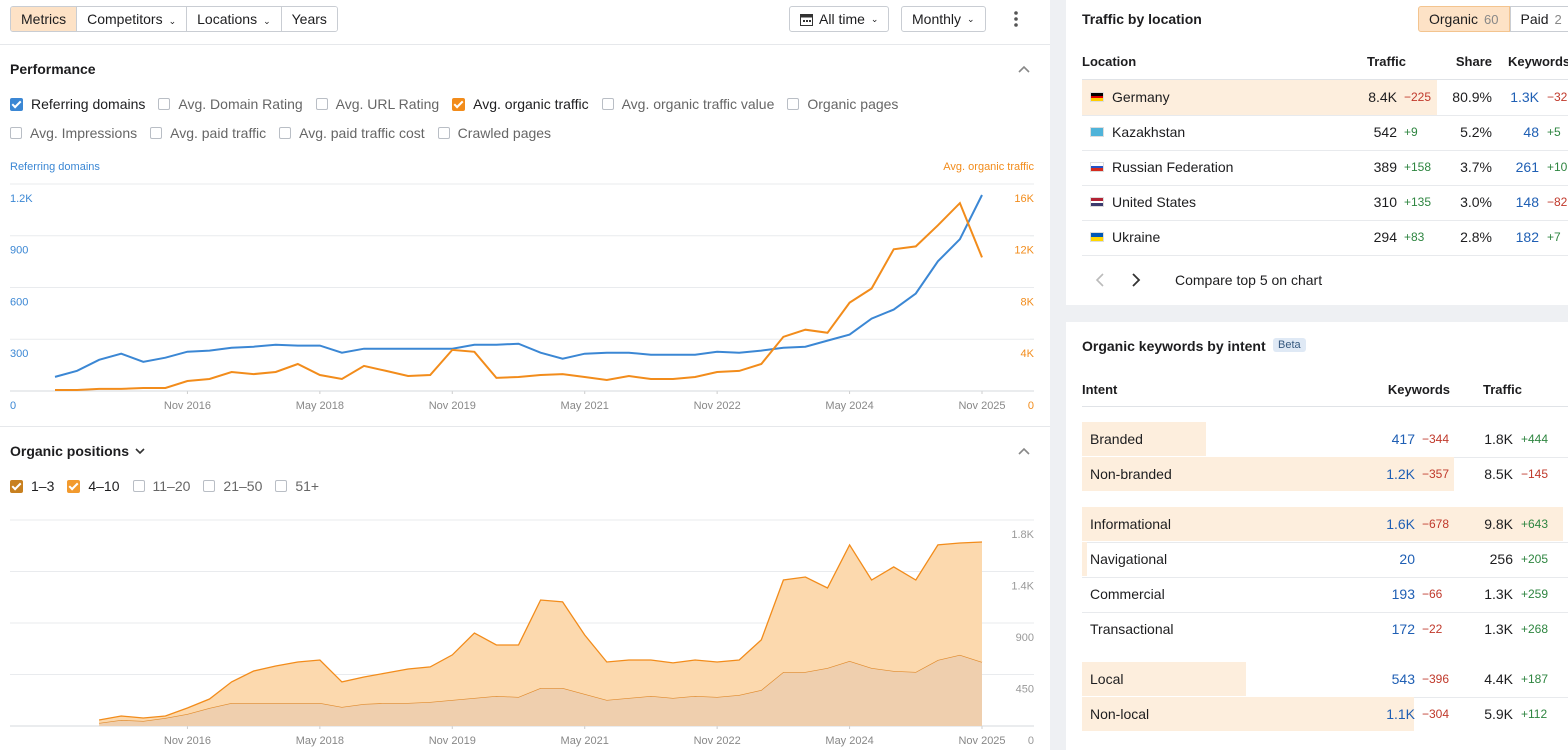 The height and width of the screenshot is (750, 1568). What do you see at coordinates (377, 104) in the screenshot?
I see `checkbox-item: Avg. URL Rating` at bounding box center [377, 104].